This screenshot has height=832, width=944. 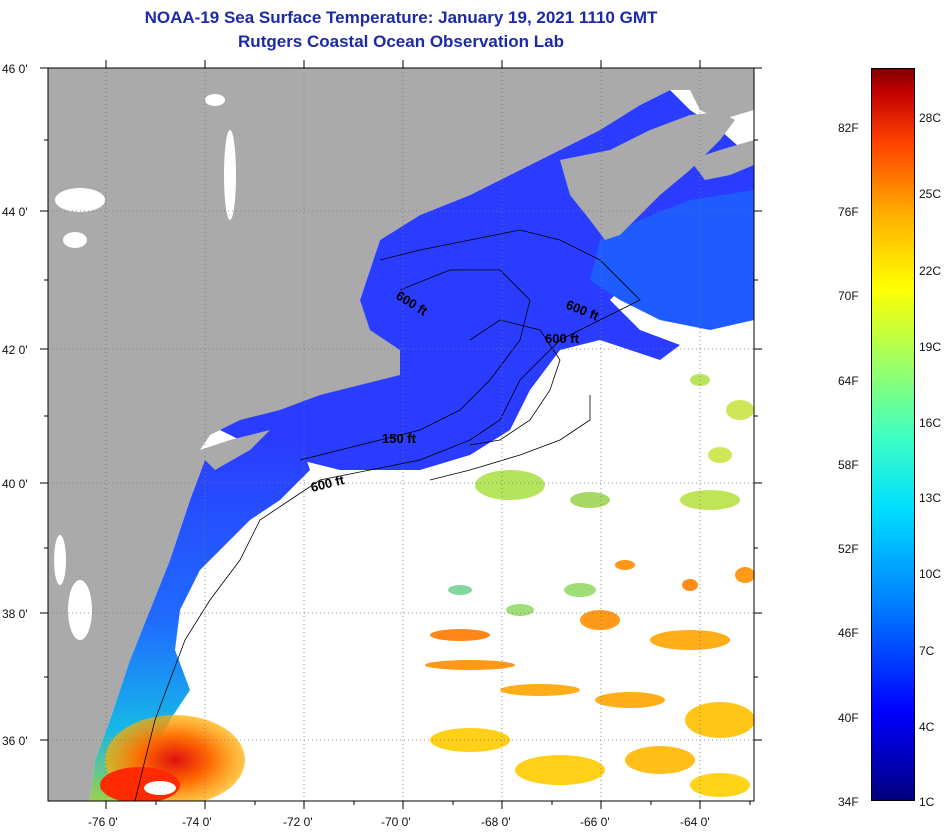 What do you see at coordinates (15, 614) in the screenshot?
I see `lat-label: 38 0'` at bounding box center [15, 614].